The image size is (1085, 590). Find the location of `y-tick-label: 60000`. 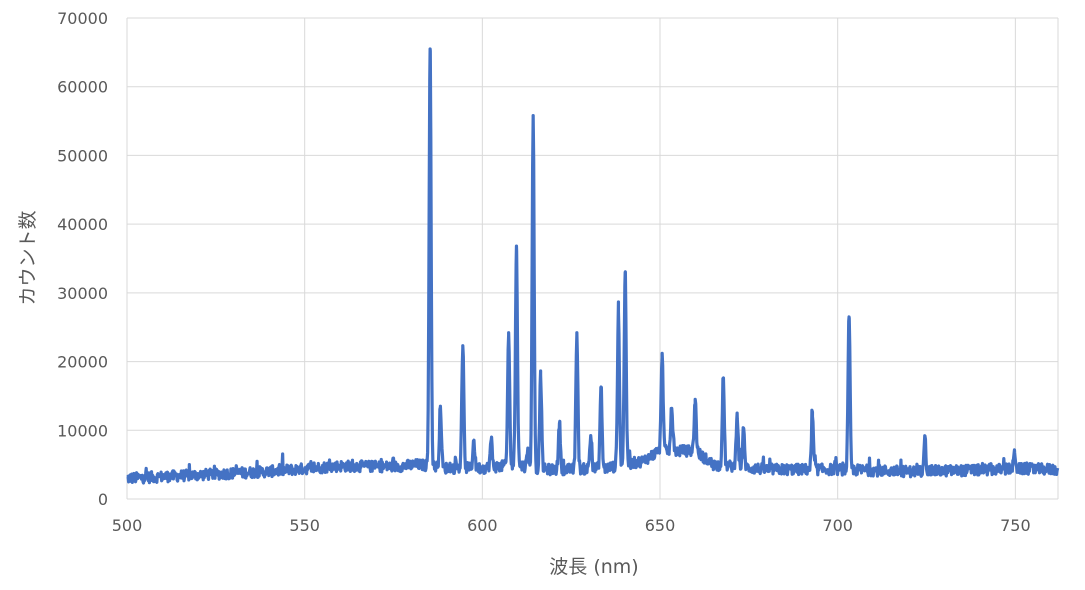

y-tick-label: 60000 is located at coordinates (82, 87).